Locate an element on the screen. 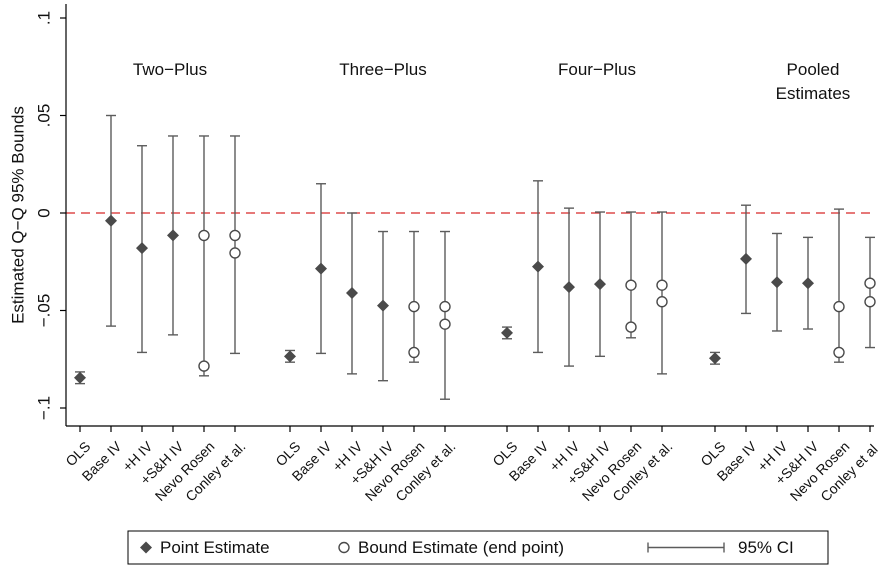  group-title: Two−Plus is located at coordinates (170, 69).